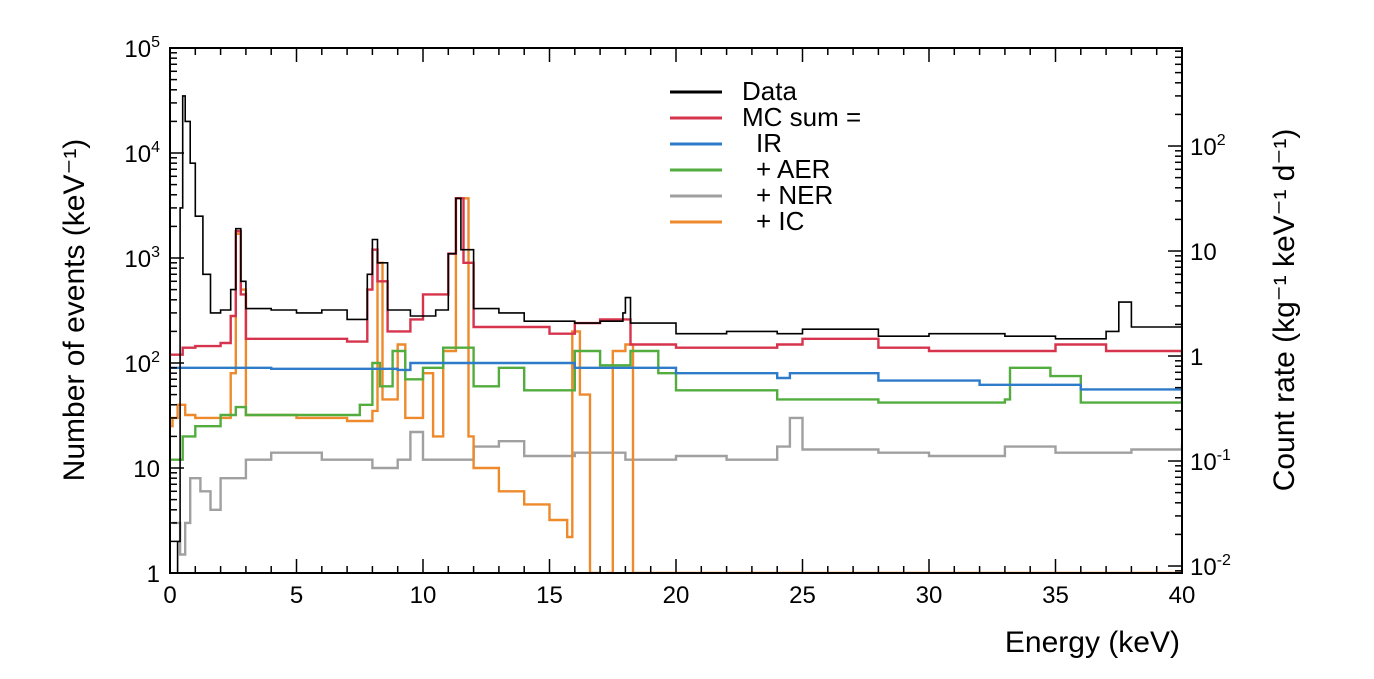 The image size is (1374, 679). Describe the element at coordinates (801, 117) in the screenshot. I see `legend-label: MC sum =` at that location.